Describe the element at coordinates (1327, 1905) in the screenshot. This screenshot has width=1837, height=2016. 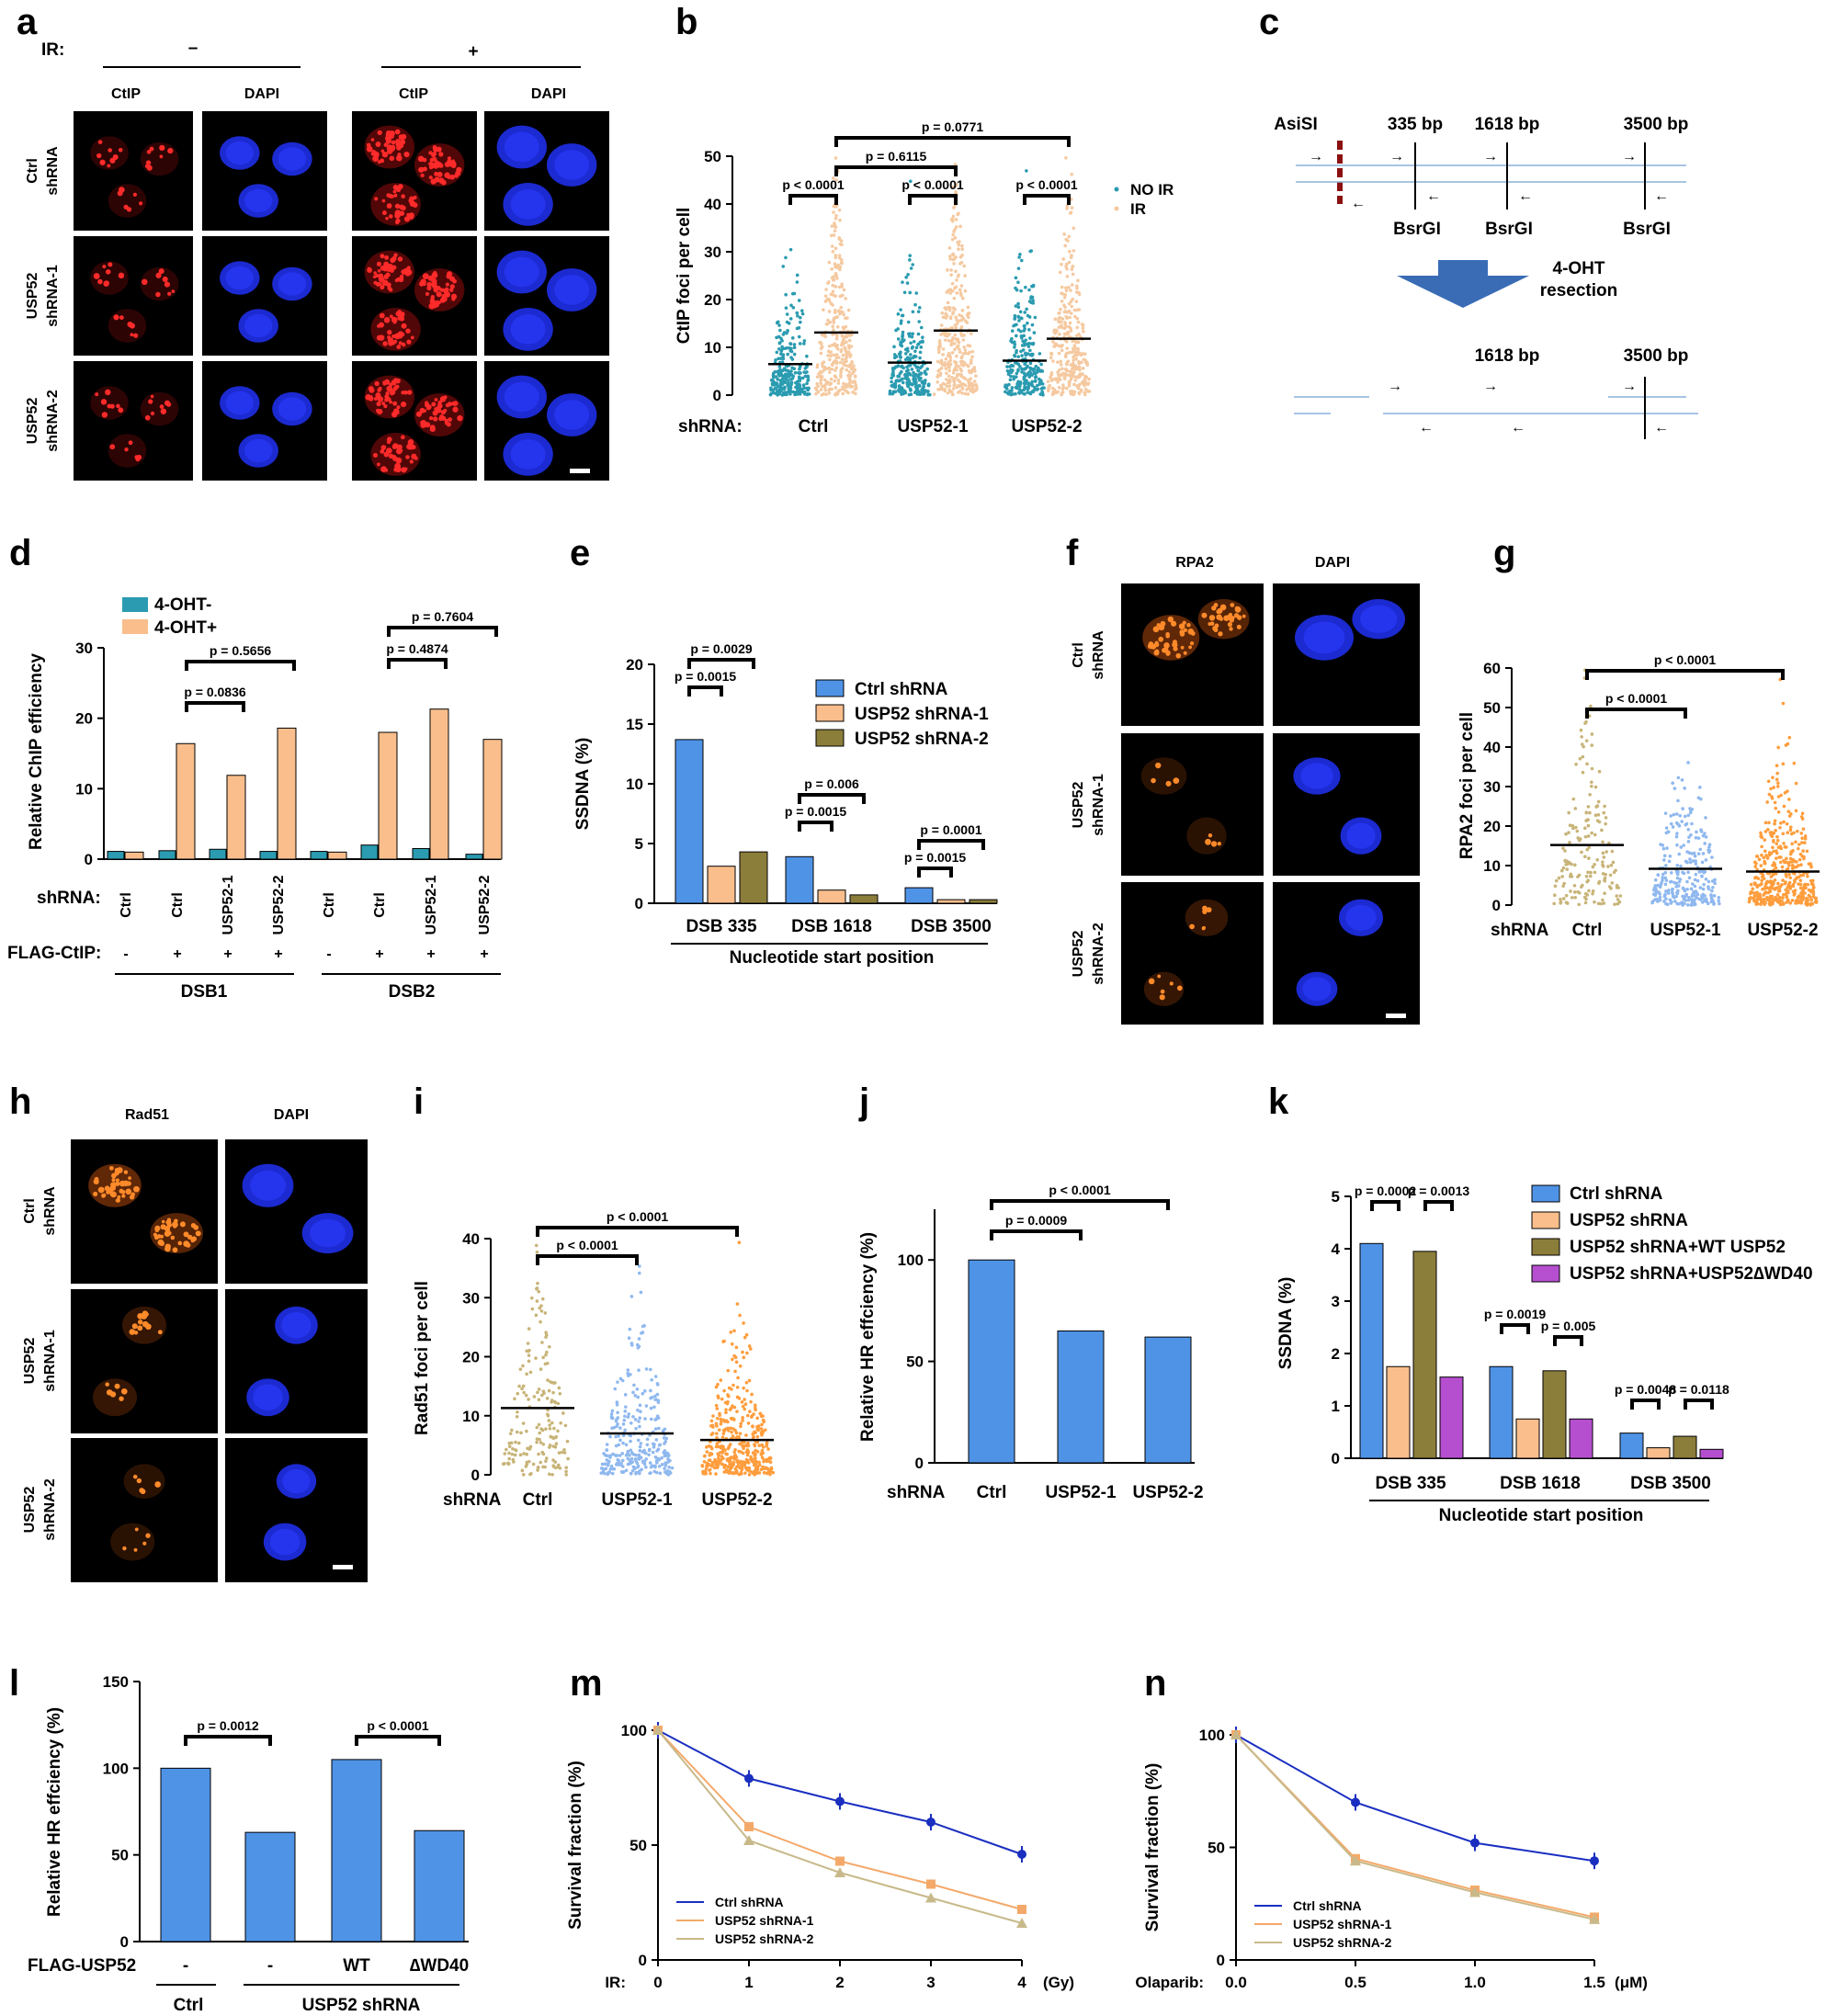
I see `n-legend-0: Ctrl shRNA` at that location.